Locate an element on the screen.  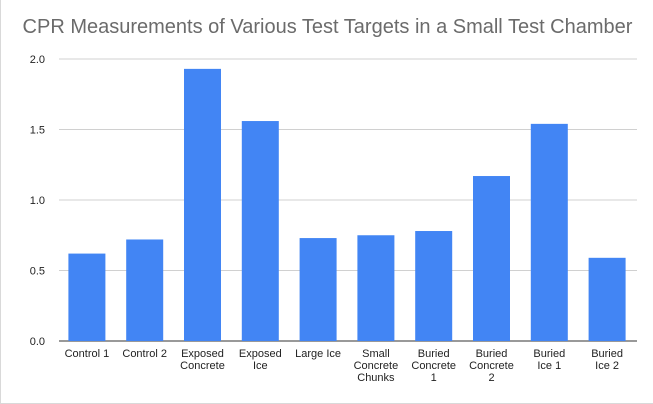
y-tick-label: 1.0 is located at coordinates (37, 201).